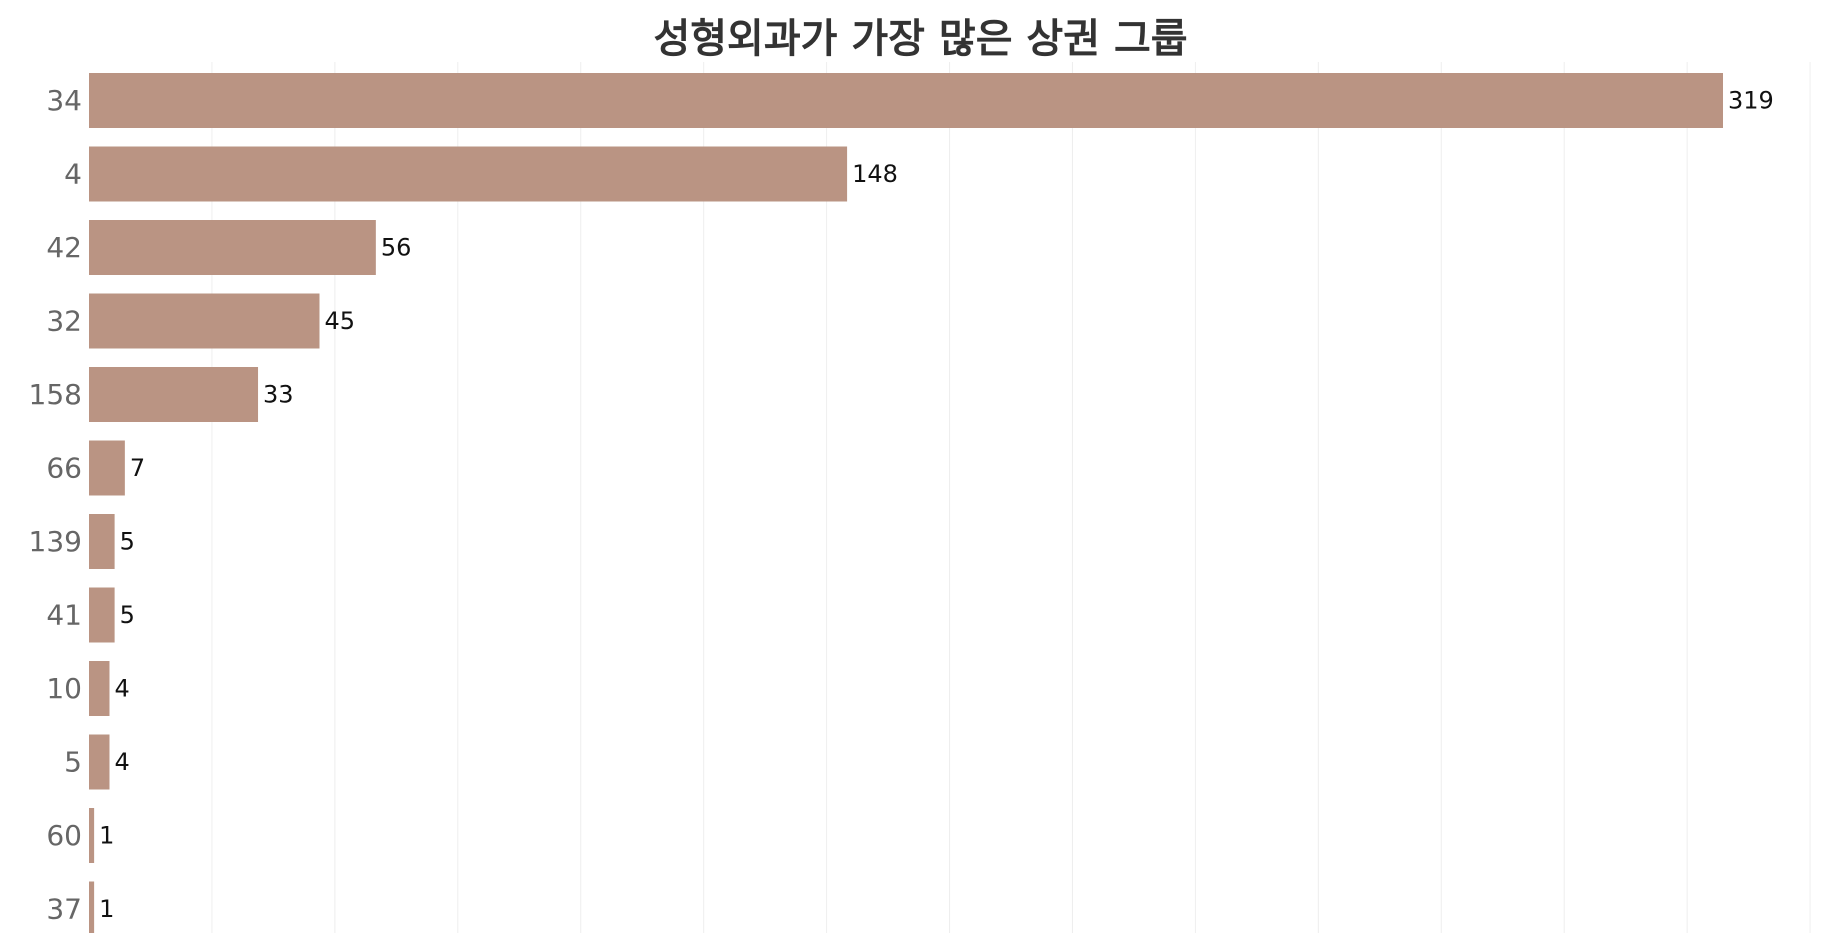 Image resolution: width=1841 pixels, height=933 pixels. I want to click on category-label: 41, so click(64, 615).